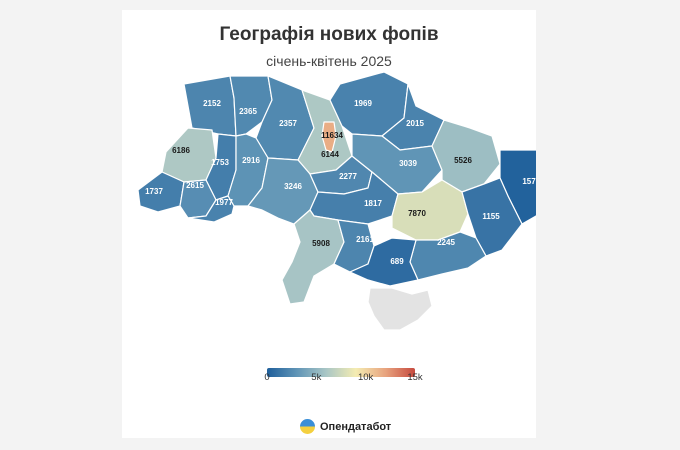 The image size is (680, 450). Describe the element at coordinates (267, 377) in the screenshot. I see `legend-tick-label: 0` at that location.